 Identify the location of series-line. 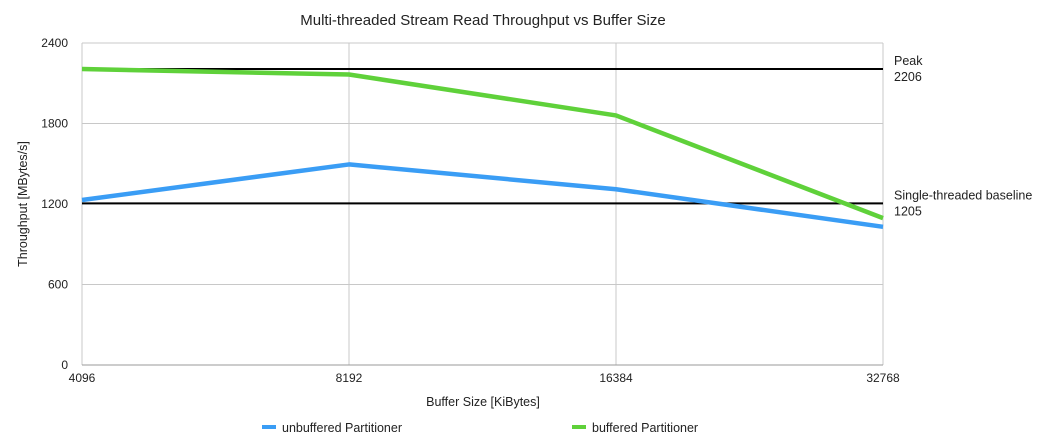
(482, 196).